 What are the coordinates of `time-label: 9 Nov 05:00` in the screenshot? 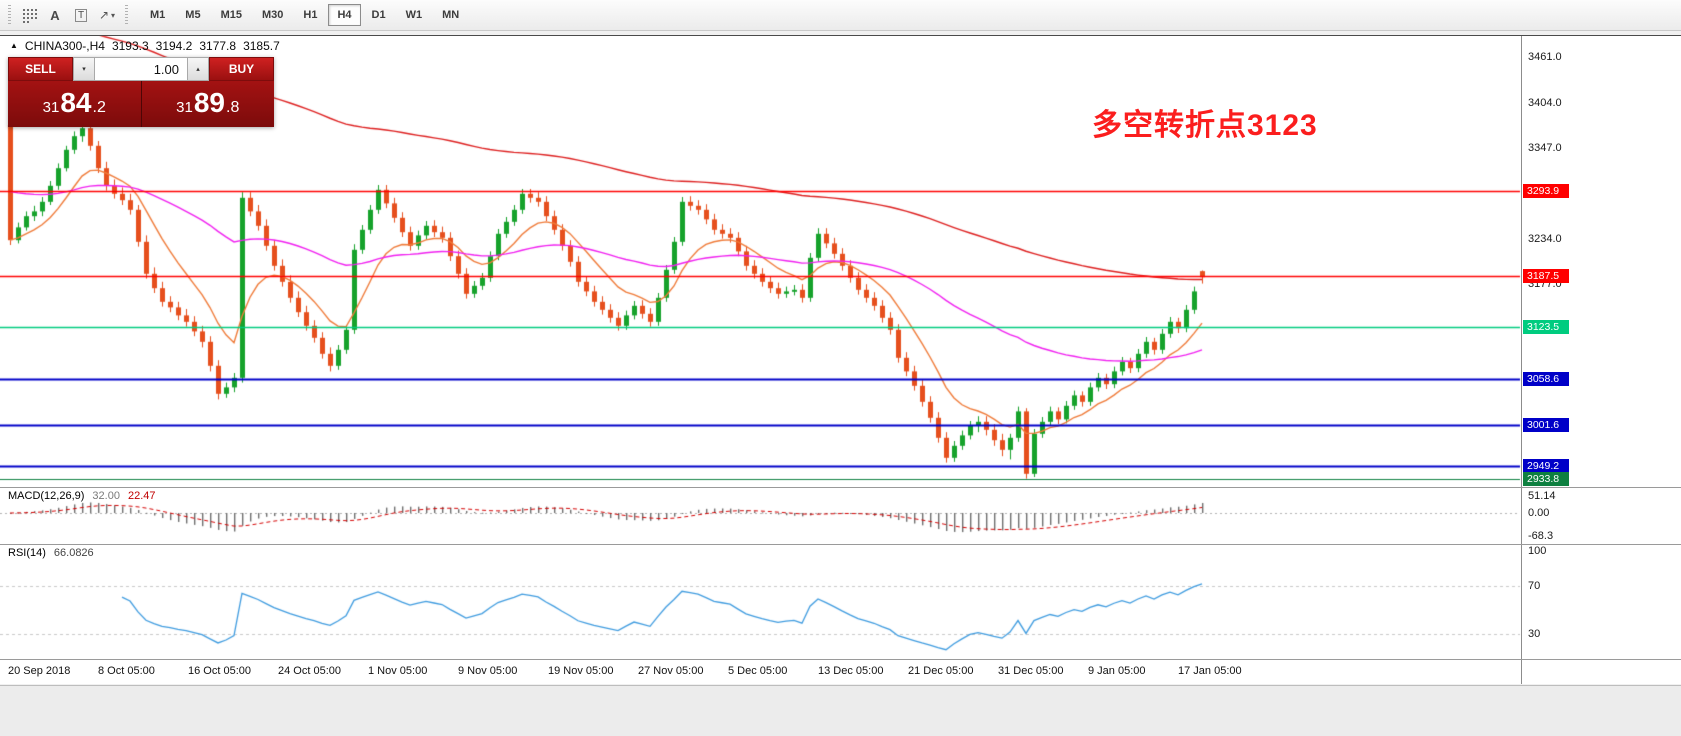 It's located at (488, 671).